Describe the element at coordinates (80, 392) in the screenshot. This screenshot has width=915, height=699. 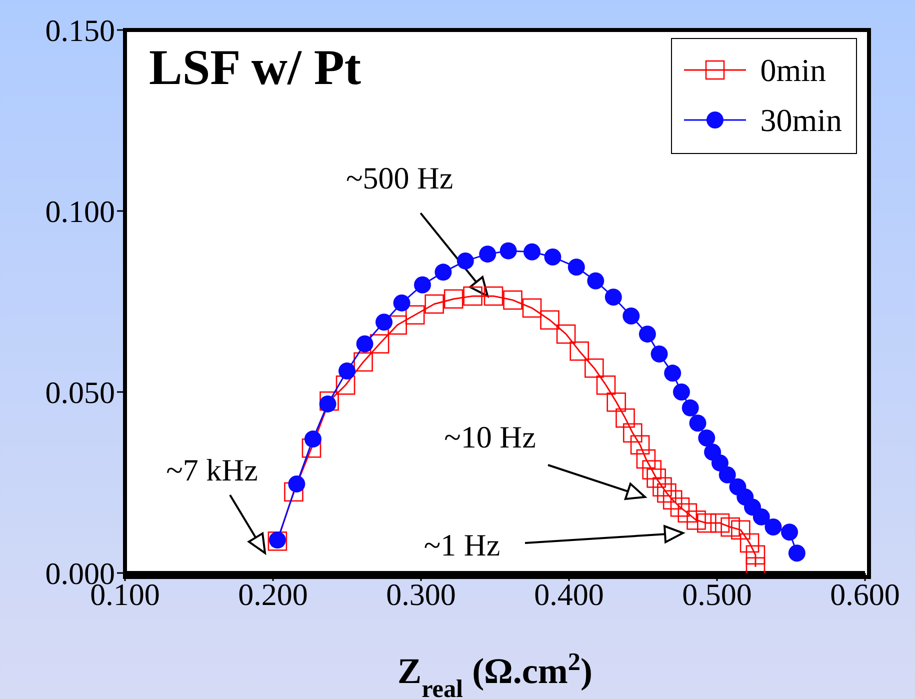
I see `y-tick-label: 0.050` at that location.